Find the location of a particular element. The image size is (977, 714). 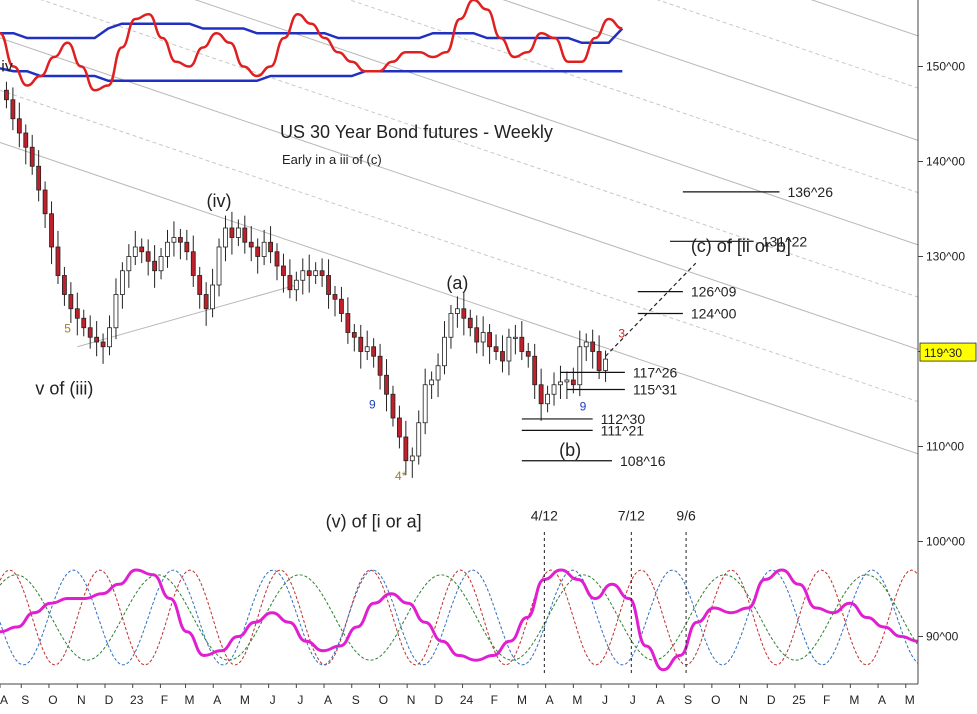

cycle-green-wave is located at coordinates (459, 617).